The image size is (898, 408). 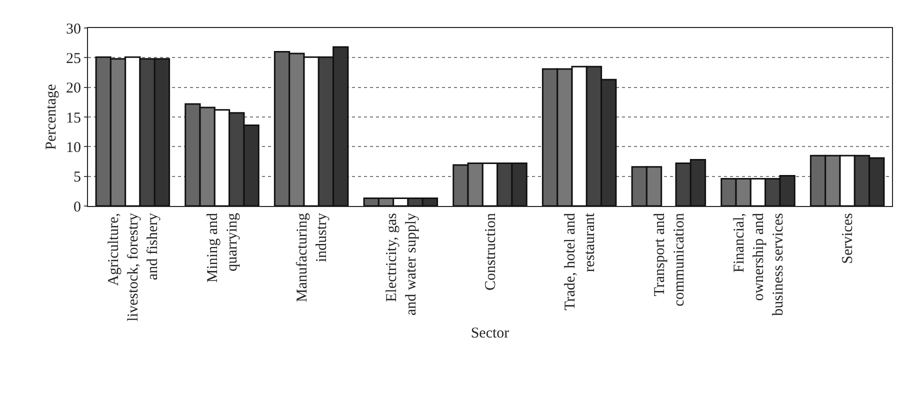 I want to click on y-axis-title: Percentage, so click(x=51, y=117).